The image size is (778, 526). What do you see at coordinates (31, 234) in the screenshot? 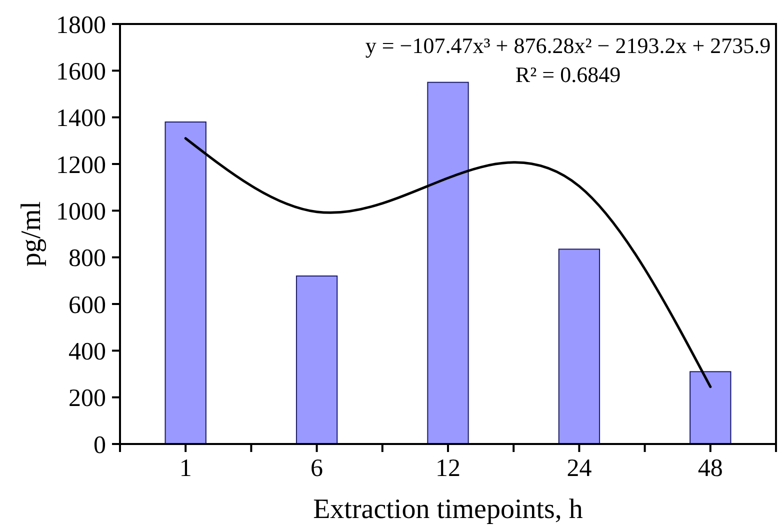
I see `y-axis-title: pg/ml` at bounding box center [31, 234].